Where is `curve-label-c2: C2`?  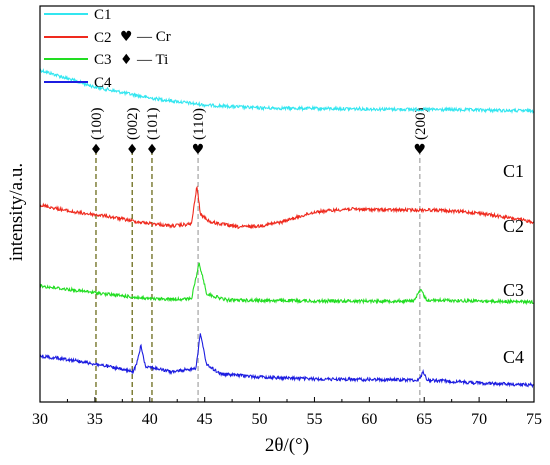 curve-label-c2: C2 is located at coordinates (513, 226).